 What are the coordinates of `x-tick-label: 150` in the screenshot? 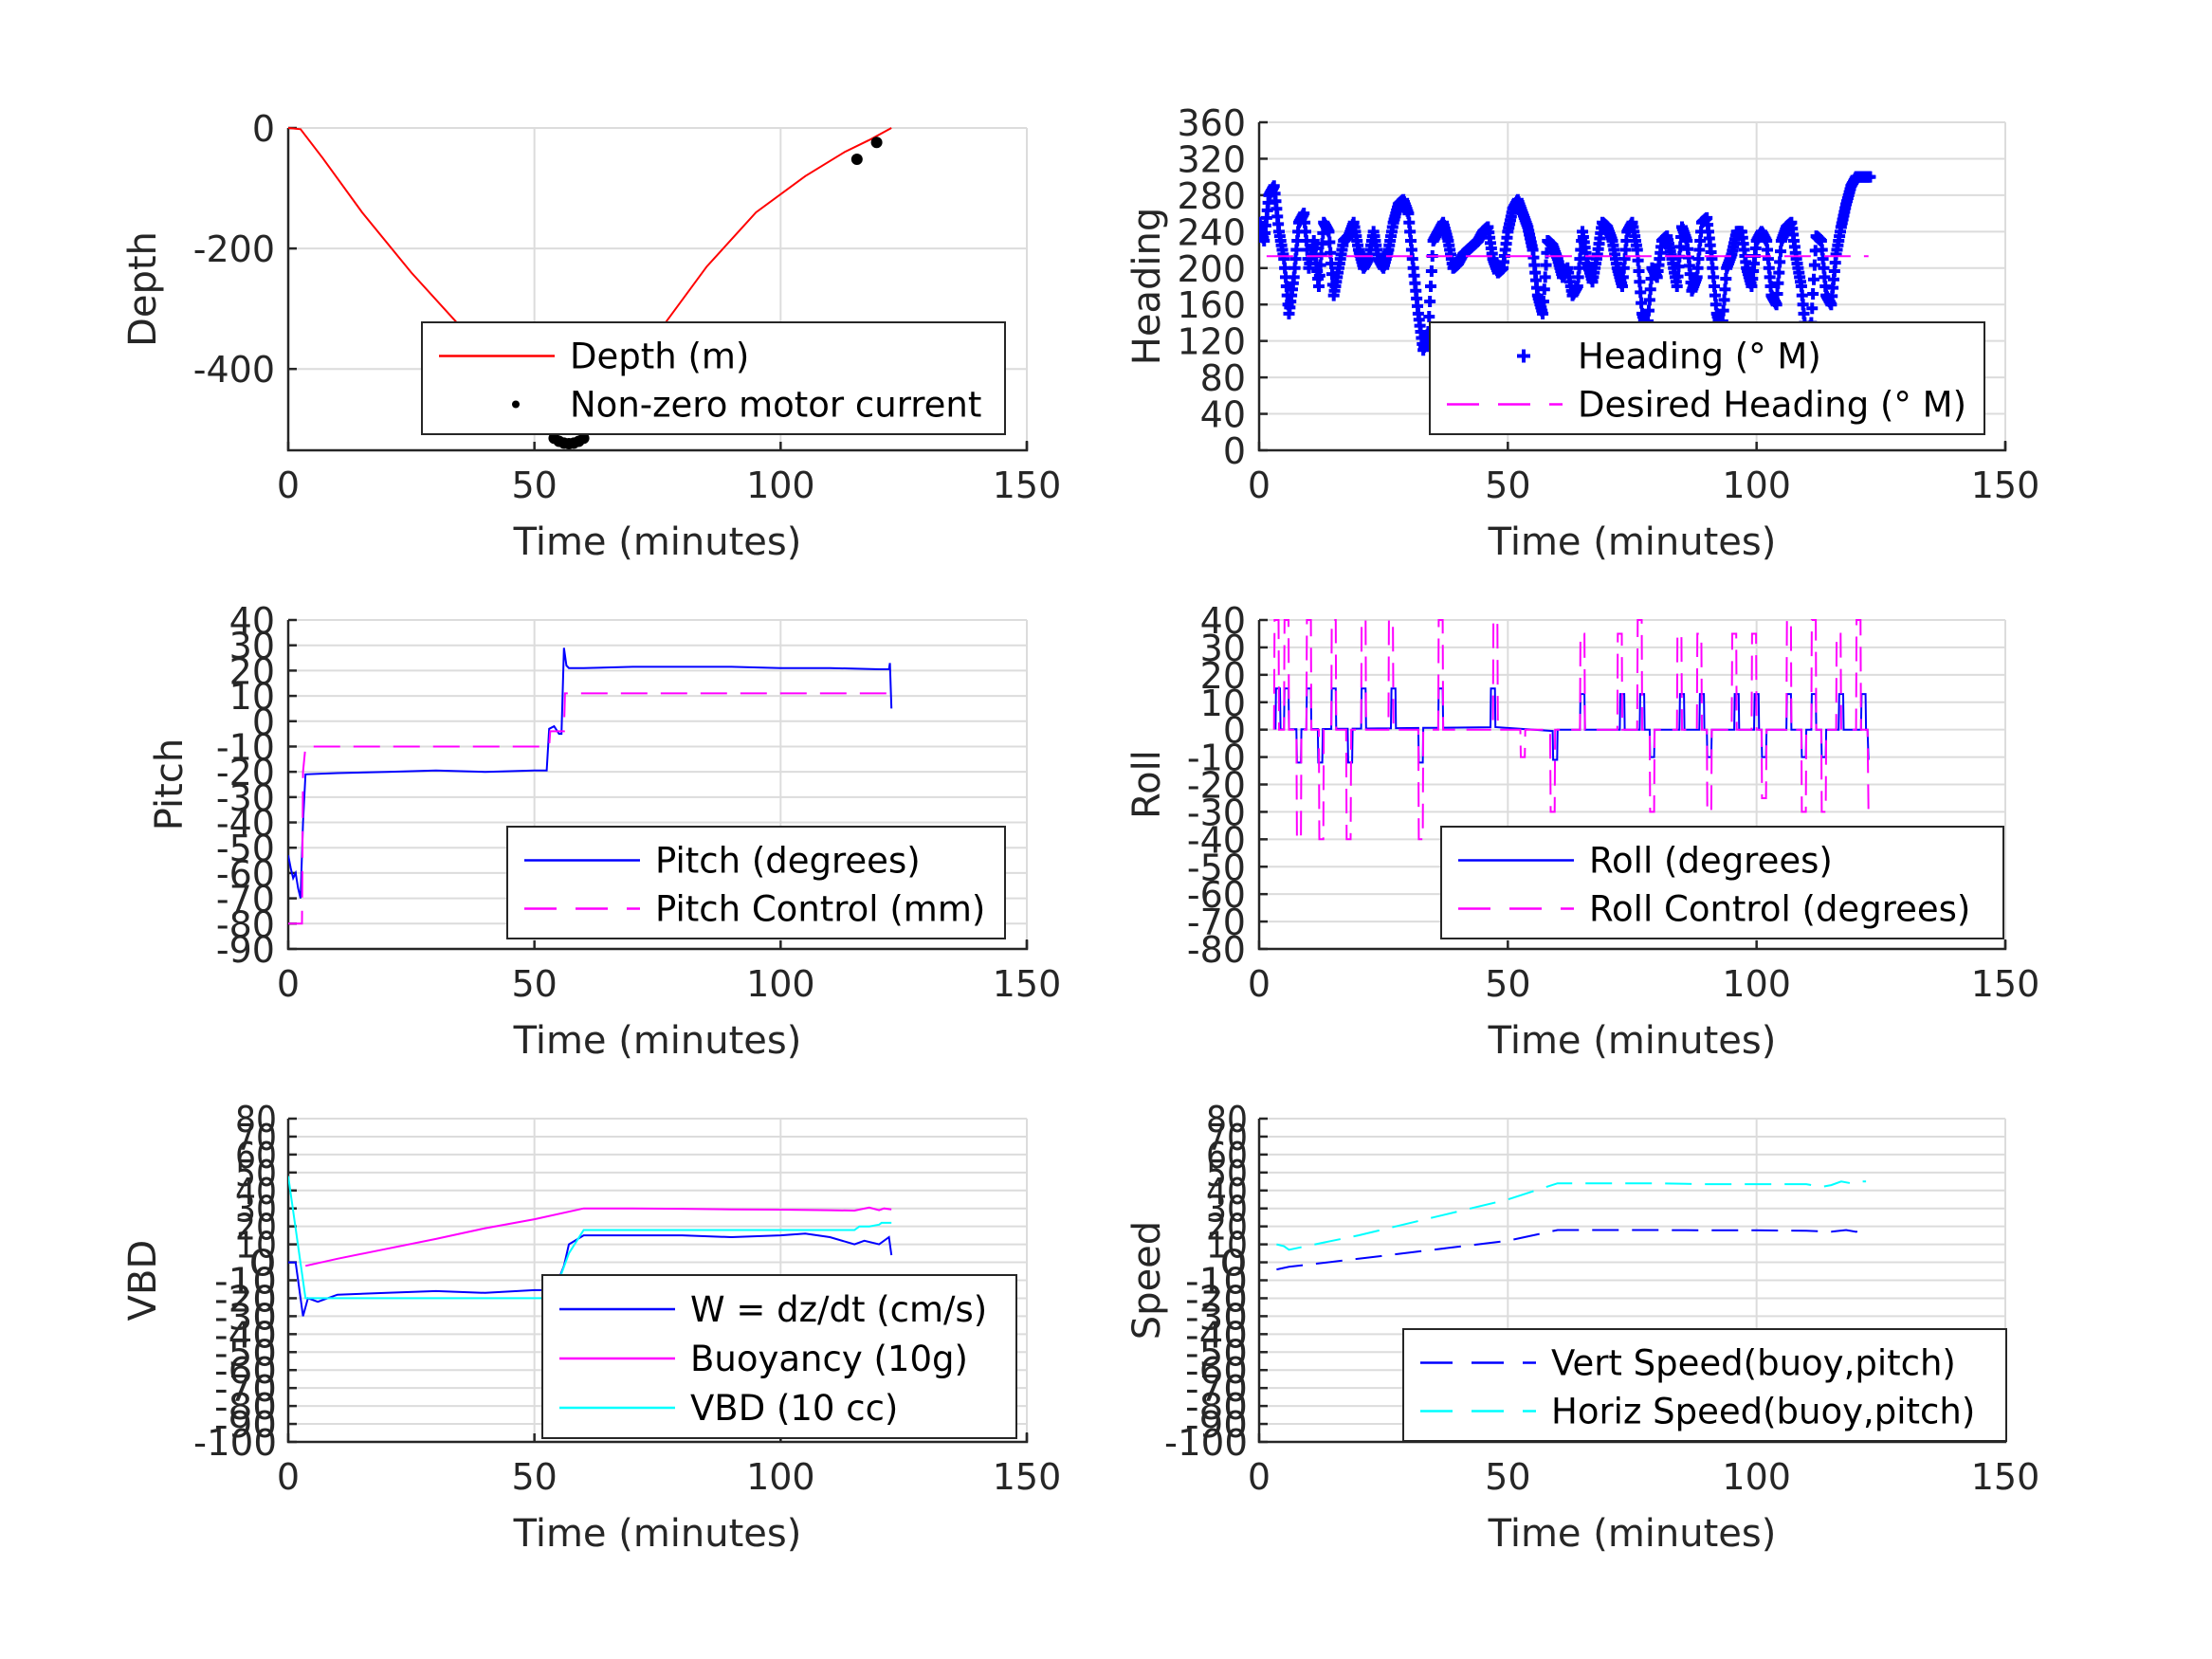 It's located at (2005, 1477).